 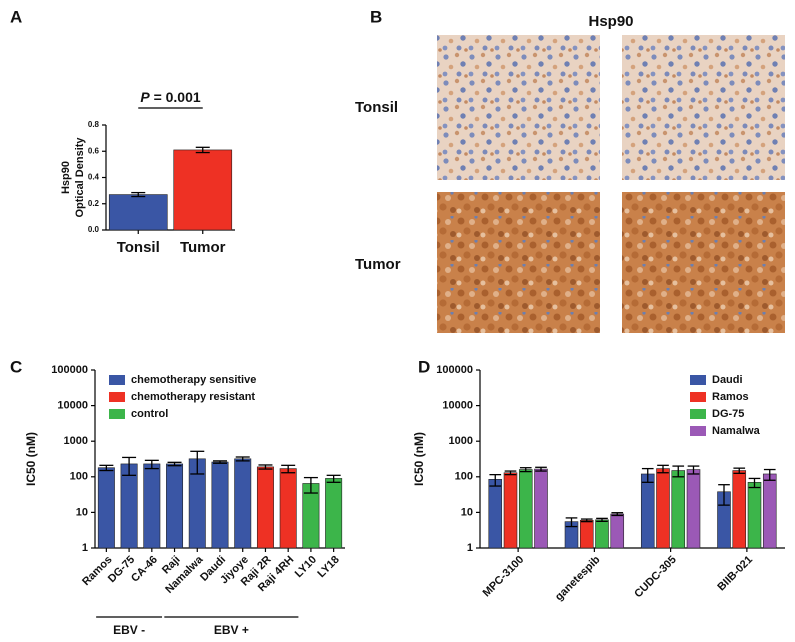 I want to click on x-tick-label: LY10, so click(x=306, y=567).